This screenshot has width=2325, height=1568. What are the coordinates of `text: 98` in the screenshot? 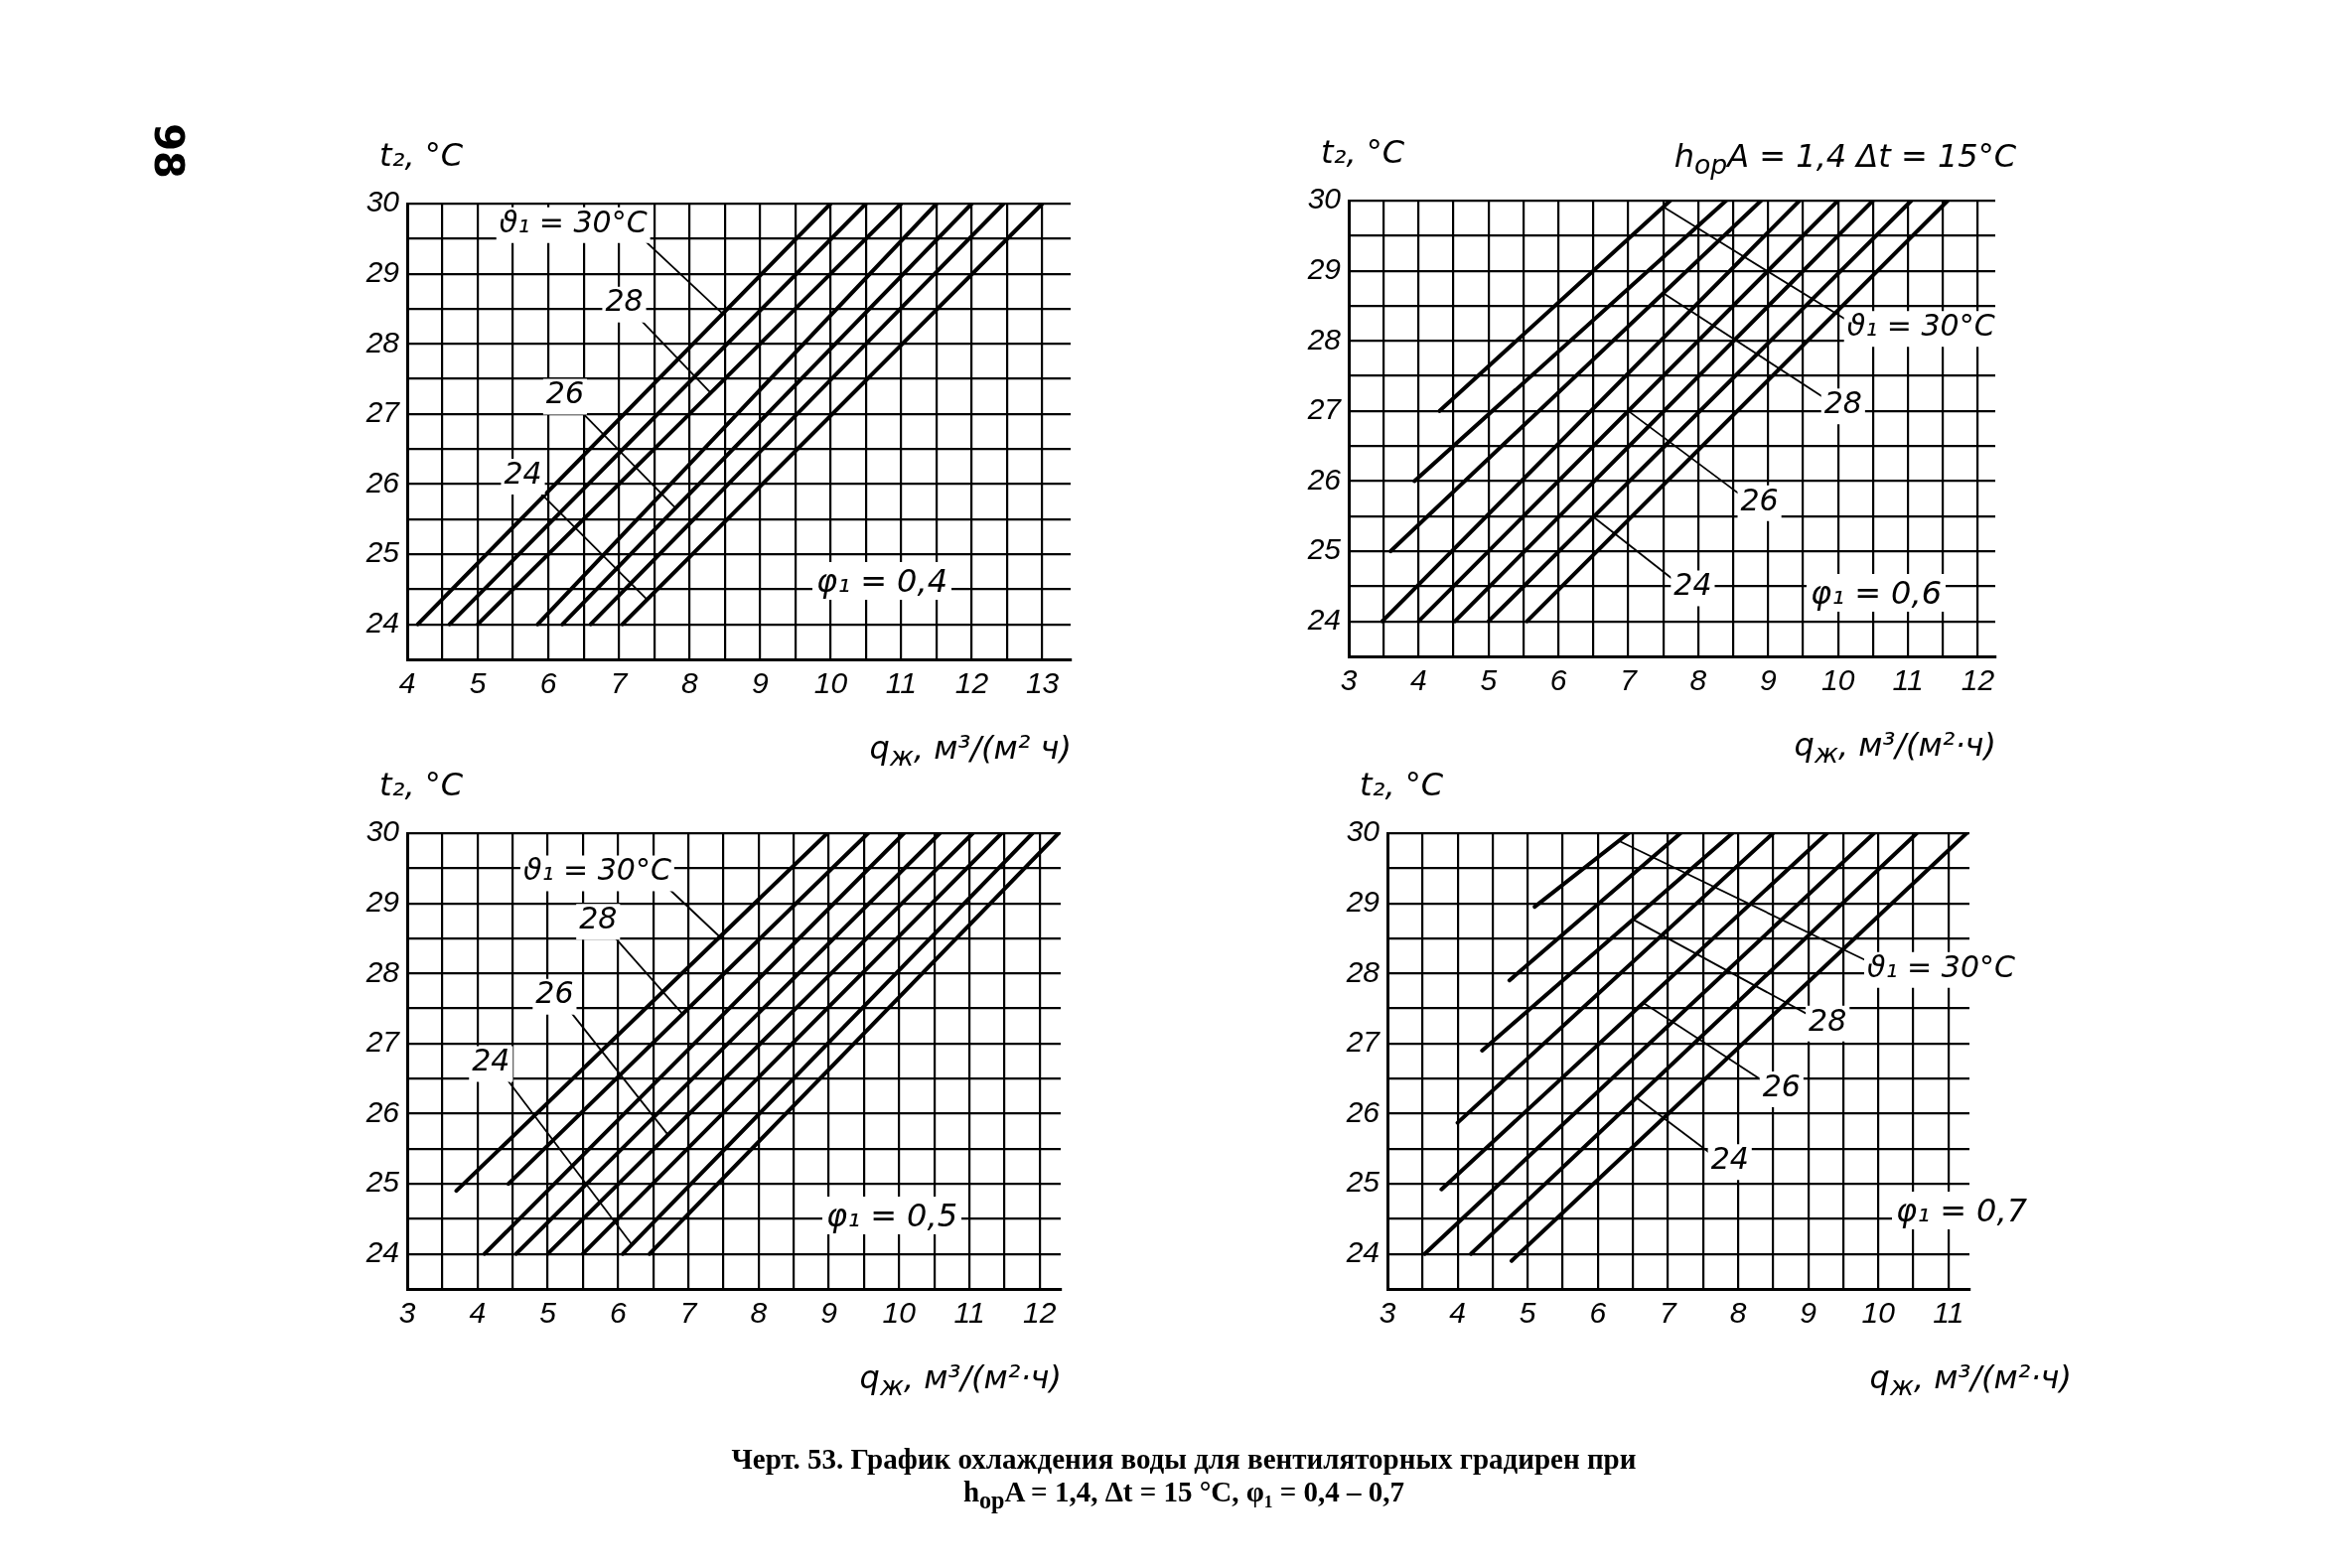 It's located at (168, 151).